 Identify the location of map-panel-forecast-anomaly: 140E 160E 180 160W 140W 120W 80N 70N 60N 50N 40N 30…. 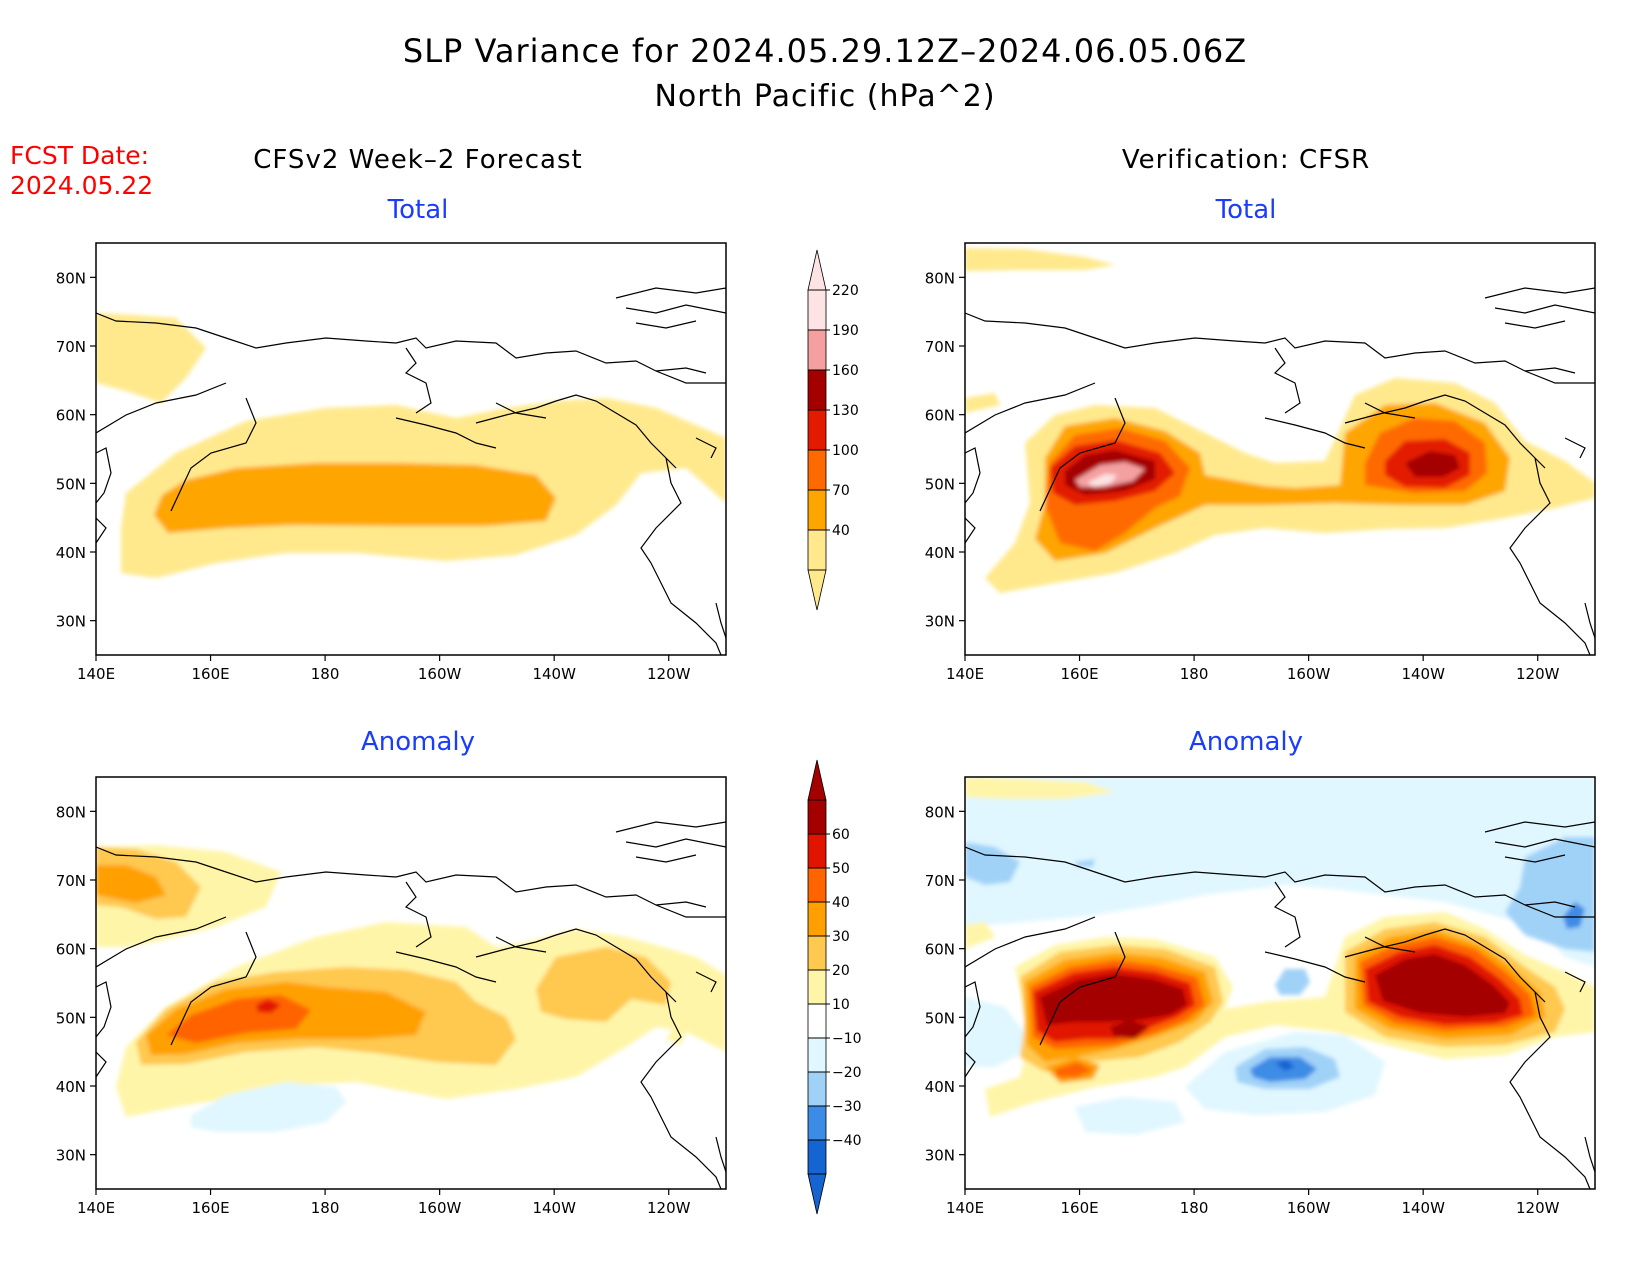
(391, 996).